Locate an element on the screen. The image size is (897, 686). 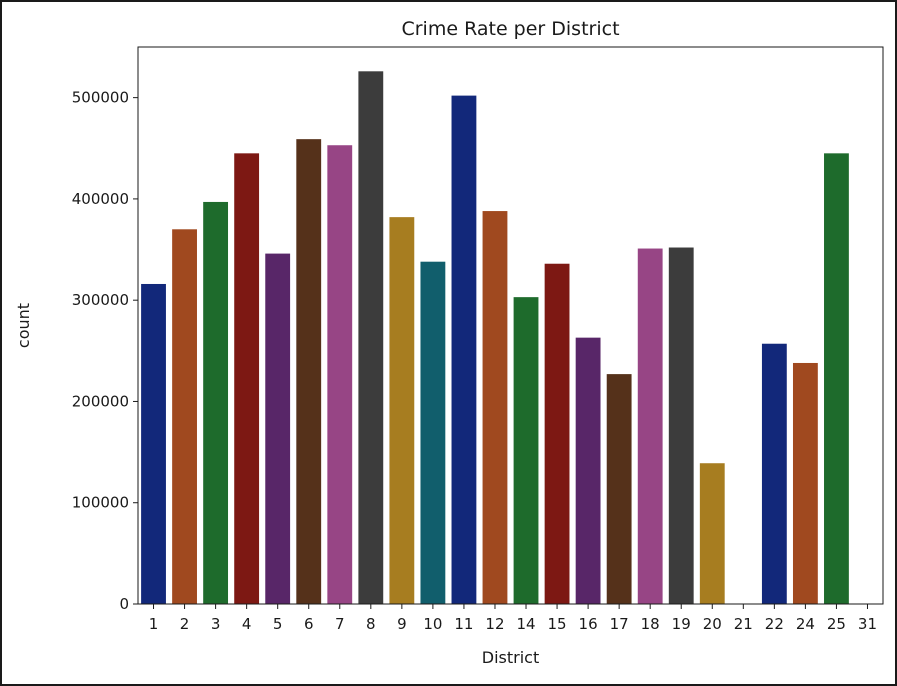
y-tick-label: 100000 is located at coordinates (100, 503).